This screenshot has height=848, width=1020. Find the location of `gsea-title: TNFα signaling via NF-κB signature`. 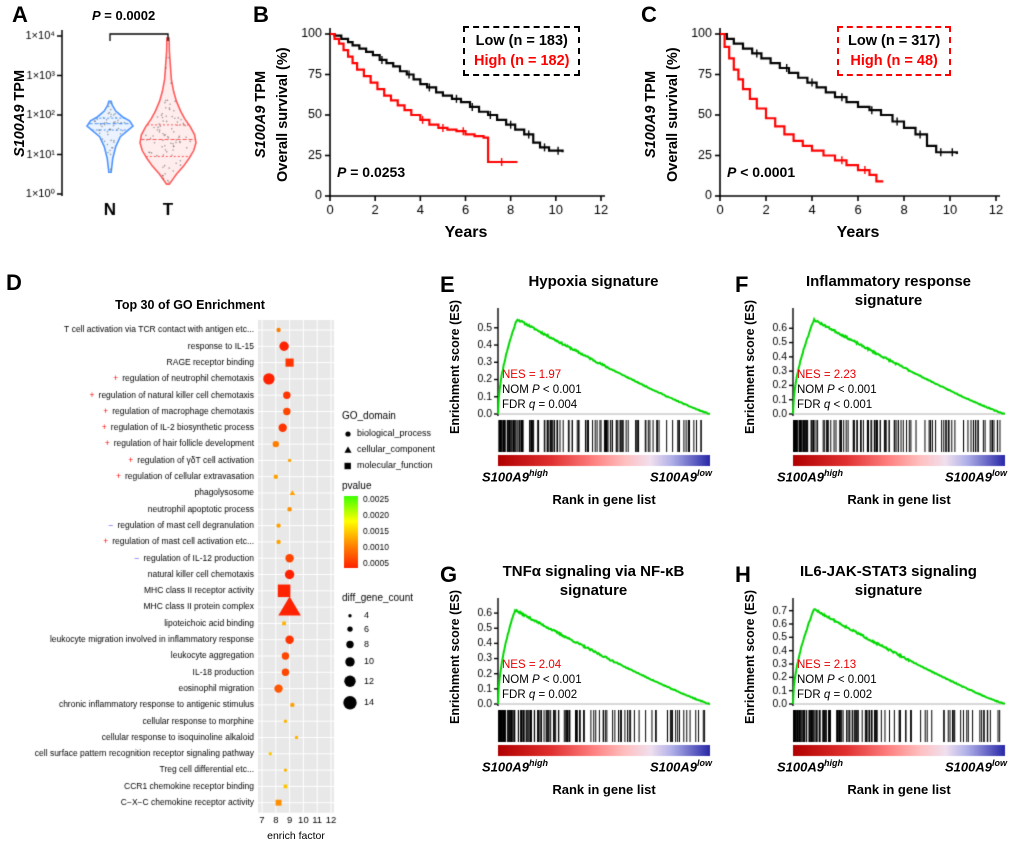

gsea-title: TNFα signaling via NF-κB signature is located at coordinates (593, 581).